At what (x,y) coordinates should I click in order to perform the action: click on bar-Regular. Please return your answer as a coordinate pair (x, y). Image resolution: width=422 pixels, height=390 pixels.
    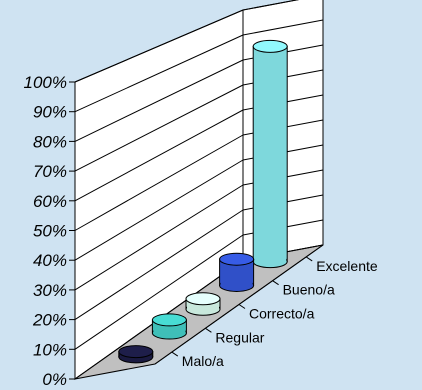
    Looking at the image, I should click on (169, 326).